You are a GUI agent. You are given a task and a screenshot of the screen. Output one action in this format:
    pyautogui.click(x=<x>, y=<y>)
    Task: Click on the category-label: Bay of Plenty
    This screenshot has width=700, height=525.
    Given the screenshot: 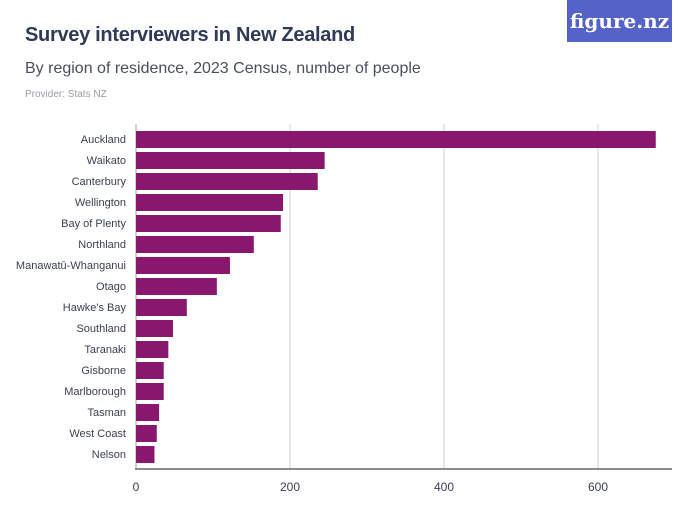 What is the action you would take?
    pyautogui.click(x=93, y=224)
    